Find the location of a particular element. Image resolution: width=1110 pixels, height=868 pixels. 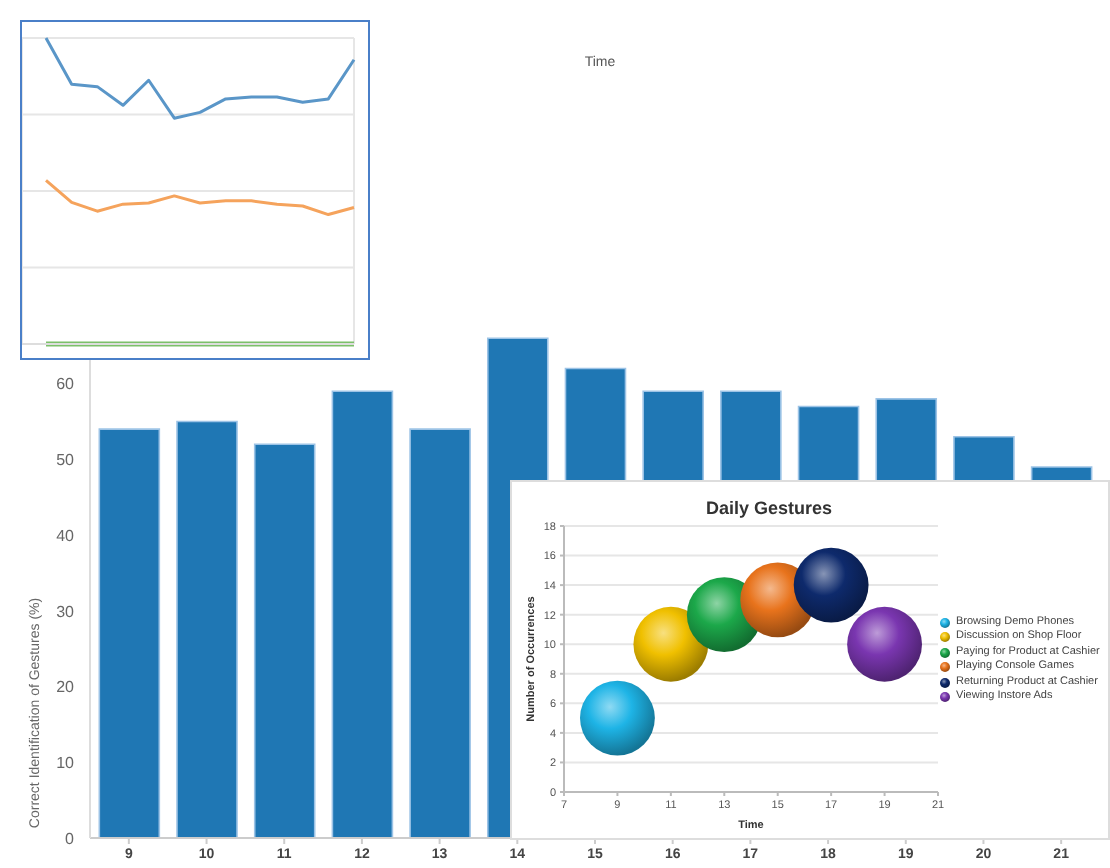

y-tick-label: 30 is located at coordinates (66, 611).